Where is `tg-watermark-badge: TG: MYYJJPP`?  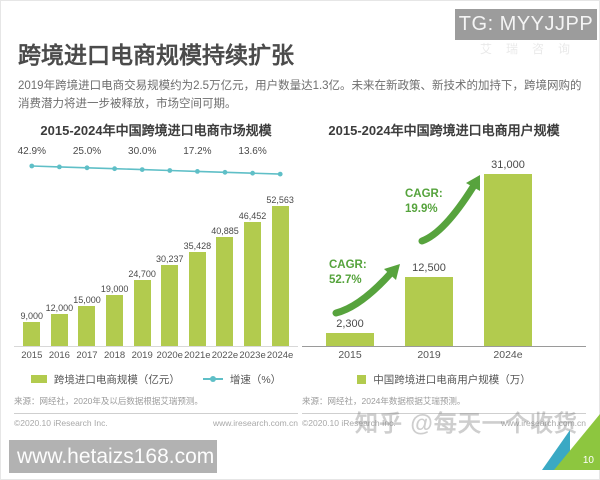
tg-watermark-badge: TG: MYYJJPP is located at coordinates (526, 24).